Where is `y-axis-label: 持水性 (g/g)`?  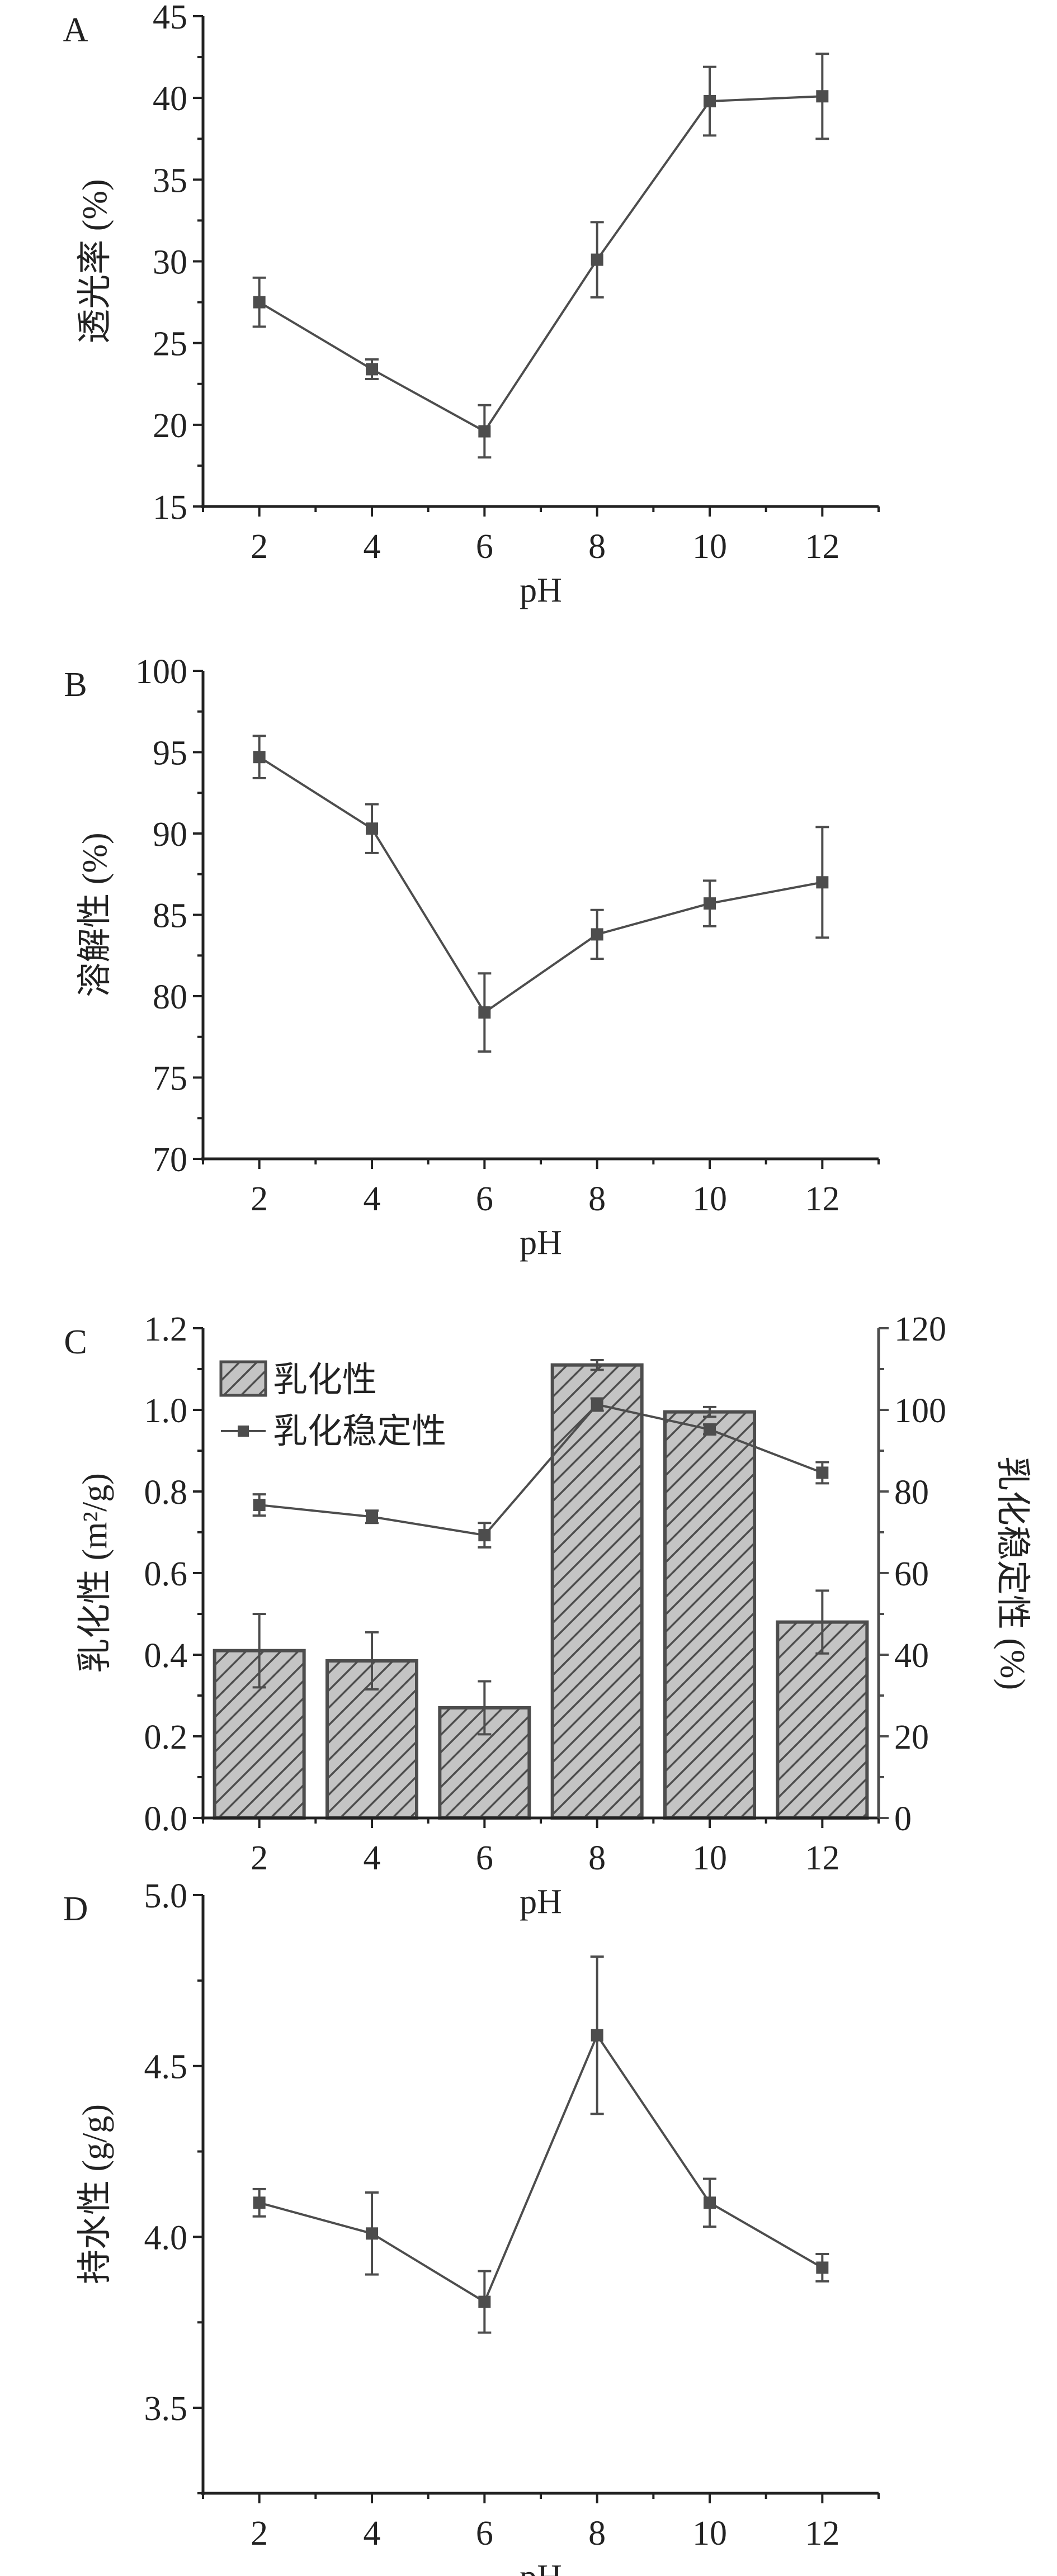 y-axis-label: 持水性 (g/g) is located at coordinates (95, 2194).